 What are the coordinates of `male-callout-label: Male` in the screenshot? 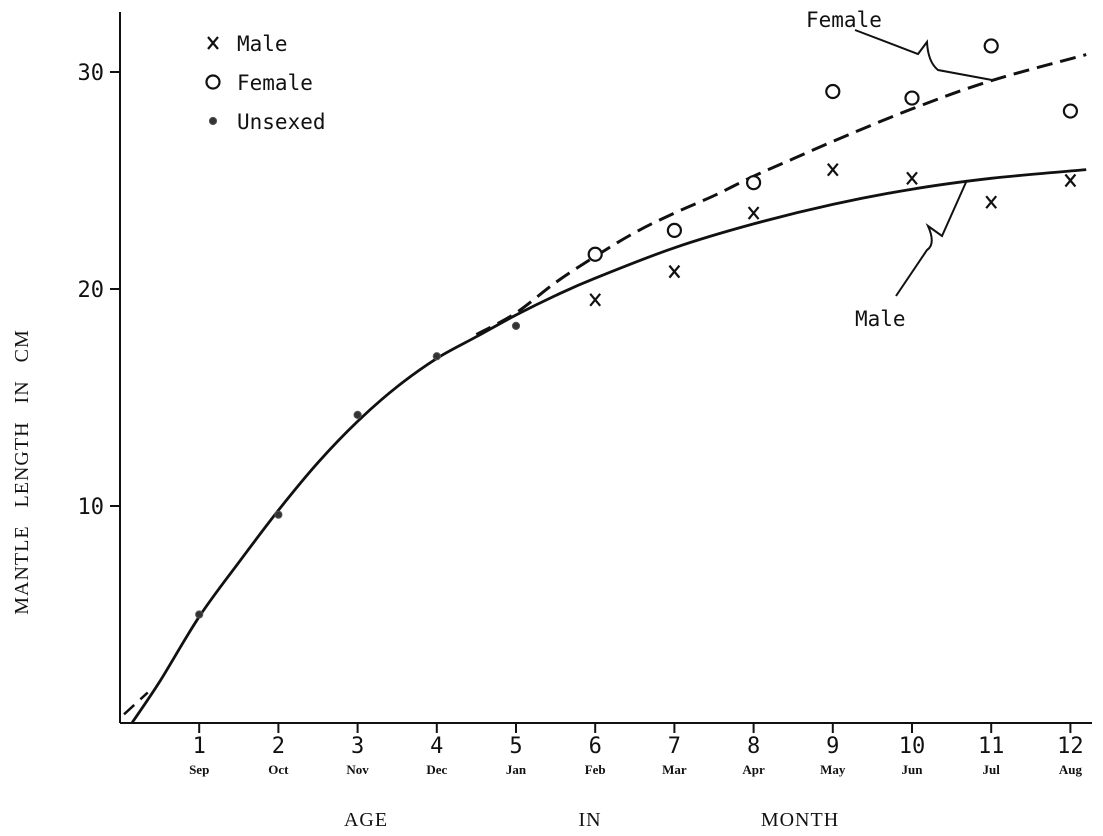 It's located at (880, 319).